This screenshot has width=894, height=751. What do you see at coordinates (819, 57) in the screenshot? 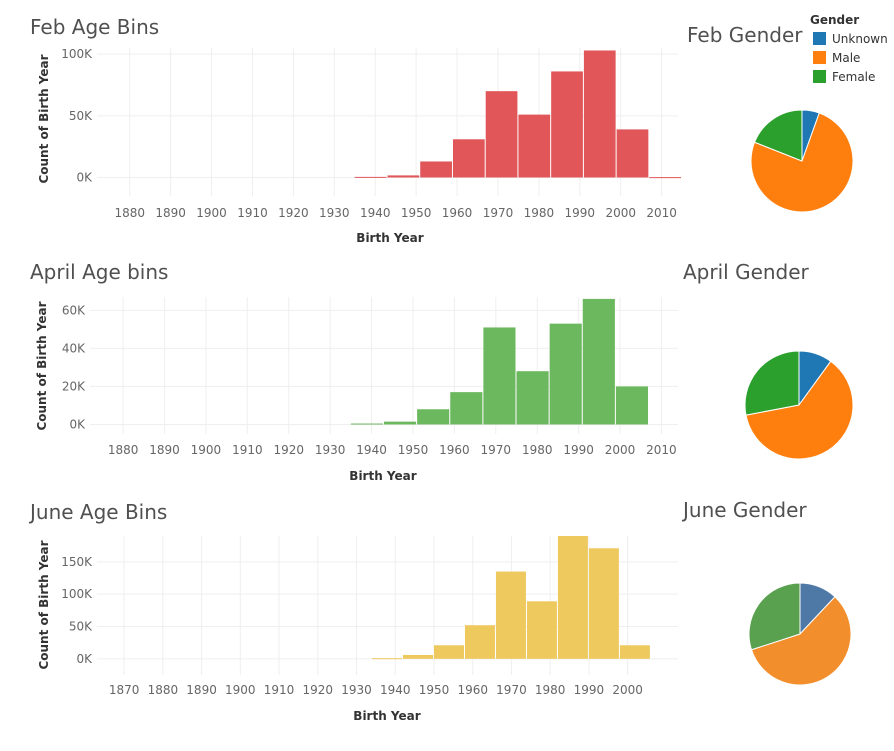
I see `legend-swatch-male` at bounding box center [819, 57].